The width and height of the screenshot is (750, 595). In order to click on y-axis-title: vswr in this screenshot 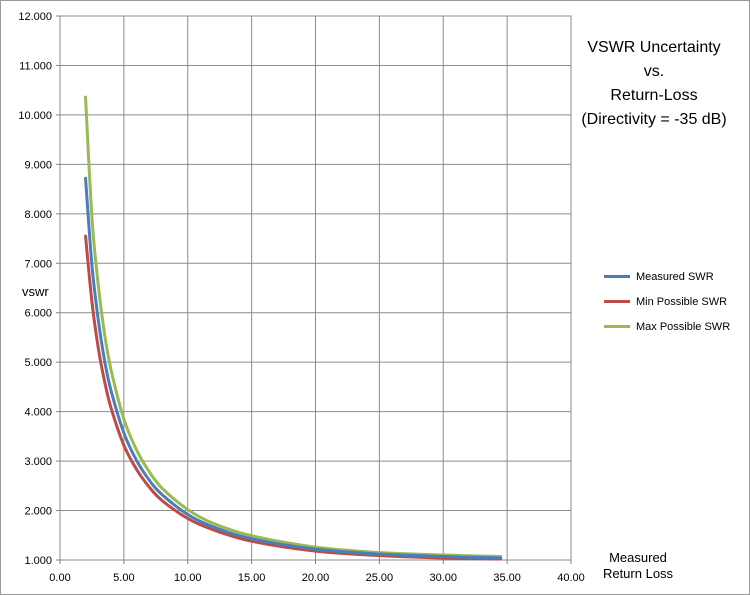, I will do `click(35, 291)`.